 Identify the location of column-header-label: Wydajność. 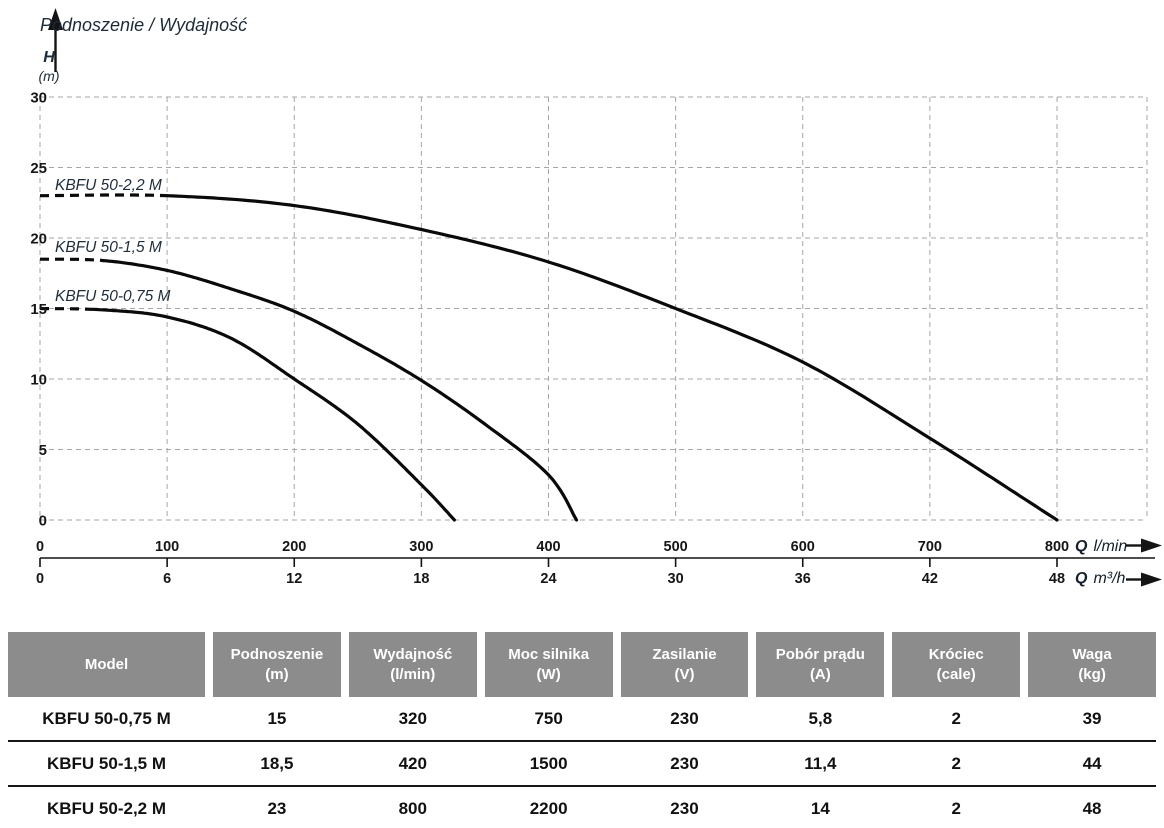
(413, 654).